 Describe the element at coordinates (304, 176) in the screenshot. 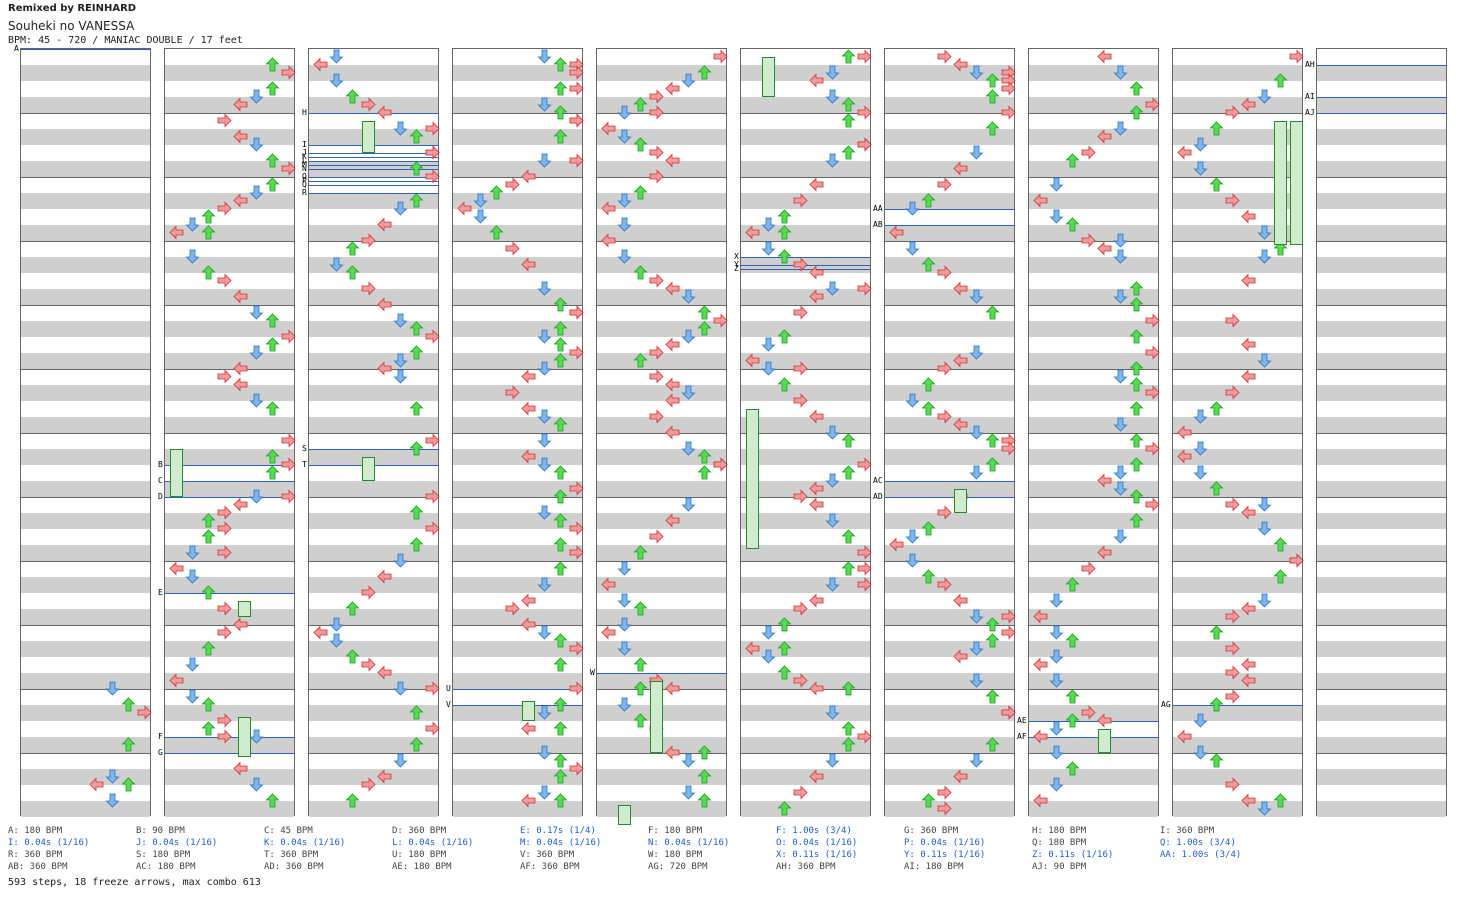

I see `bpm-marker-label: O` at that location.